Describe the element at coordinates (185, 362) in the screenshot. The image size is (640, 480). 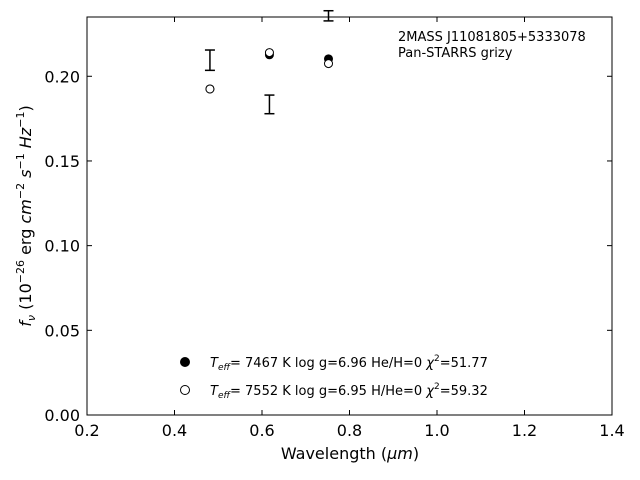
I see `legend-marker-filled` at that location.